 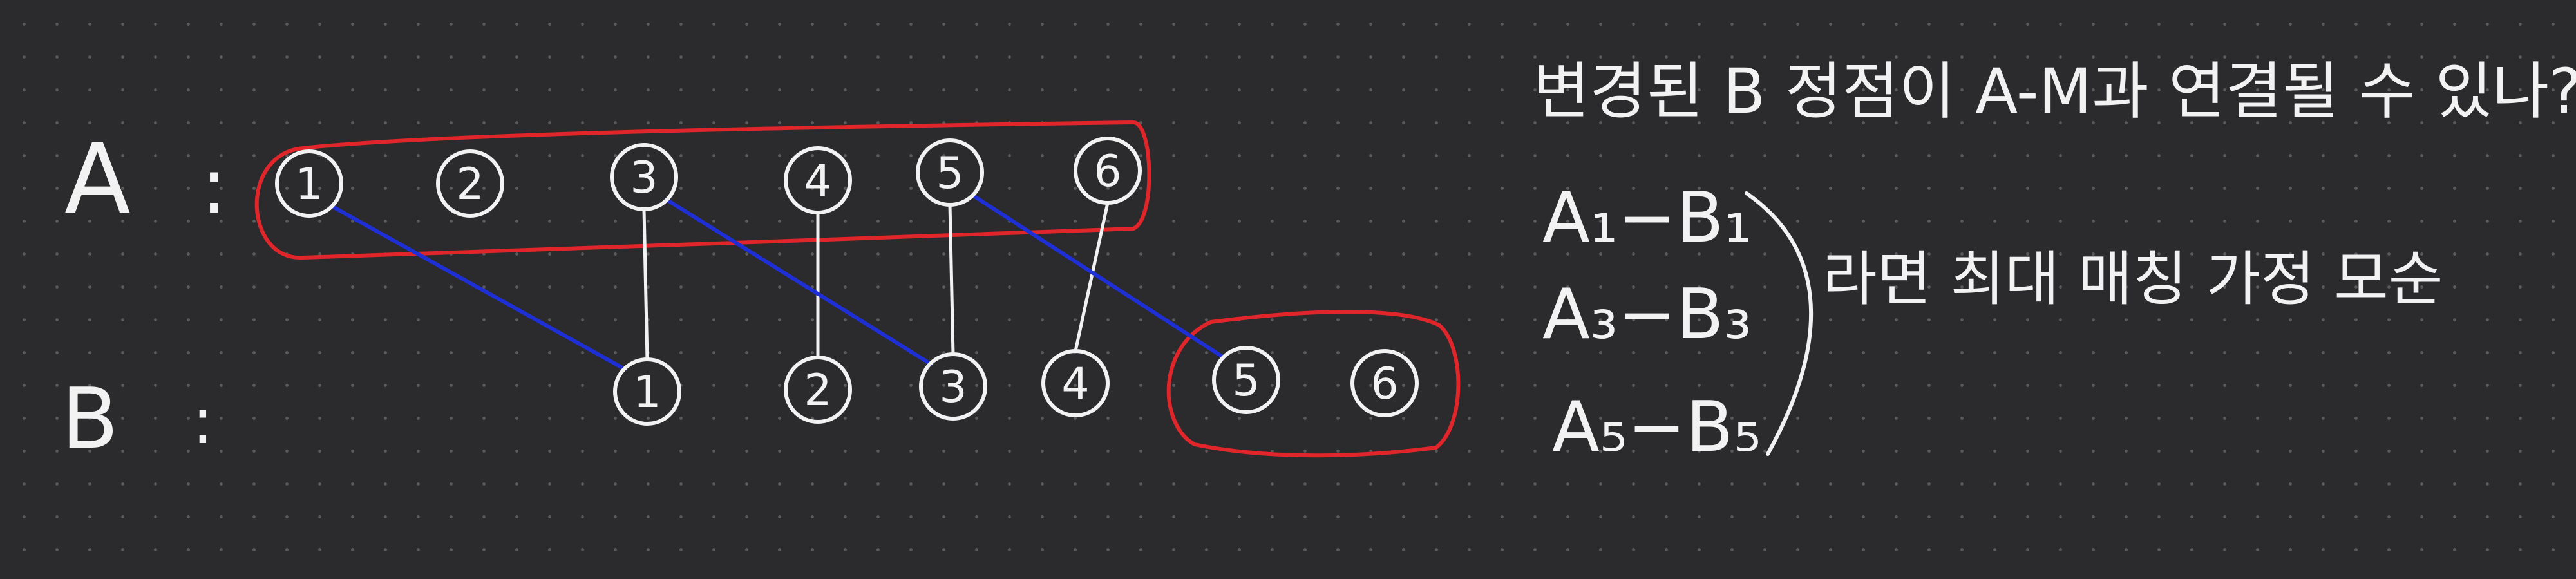 What do you see at coordinates (951, 279) in the screenshot?
I see `edge-a5-b3` at bounding box center [951, 279].